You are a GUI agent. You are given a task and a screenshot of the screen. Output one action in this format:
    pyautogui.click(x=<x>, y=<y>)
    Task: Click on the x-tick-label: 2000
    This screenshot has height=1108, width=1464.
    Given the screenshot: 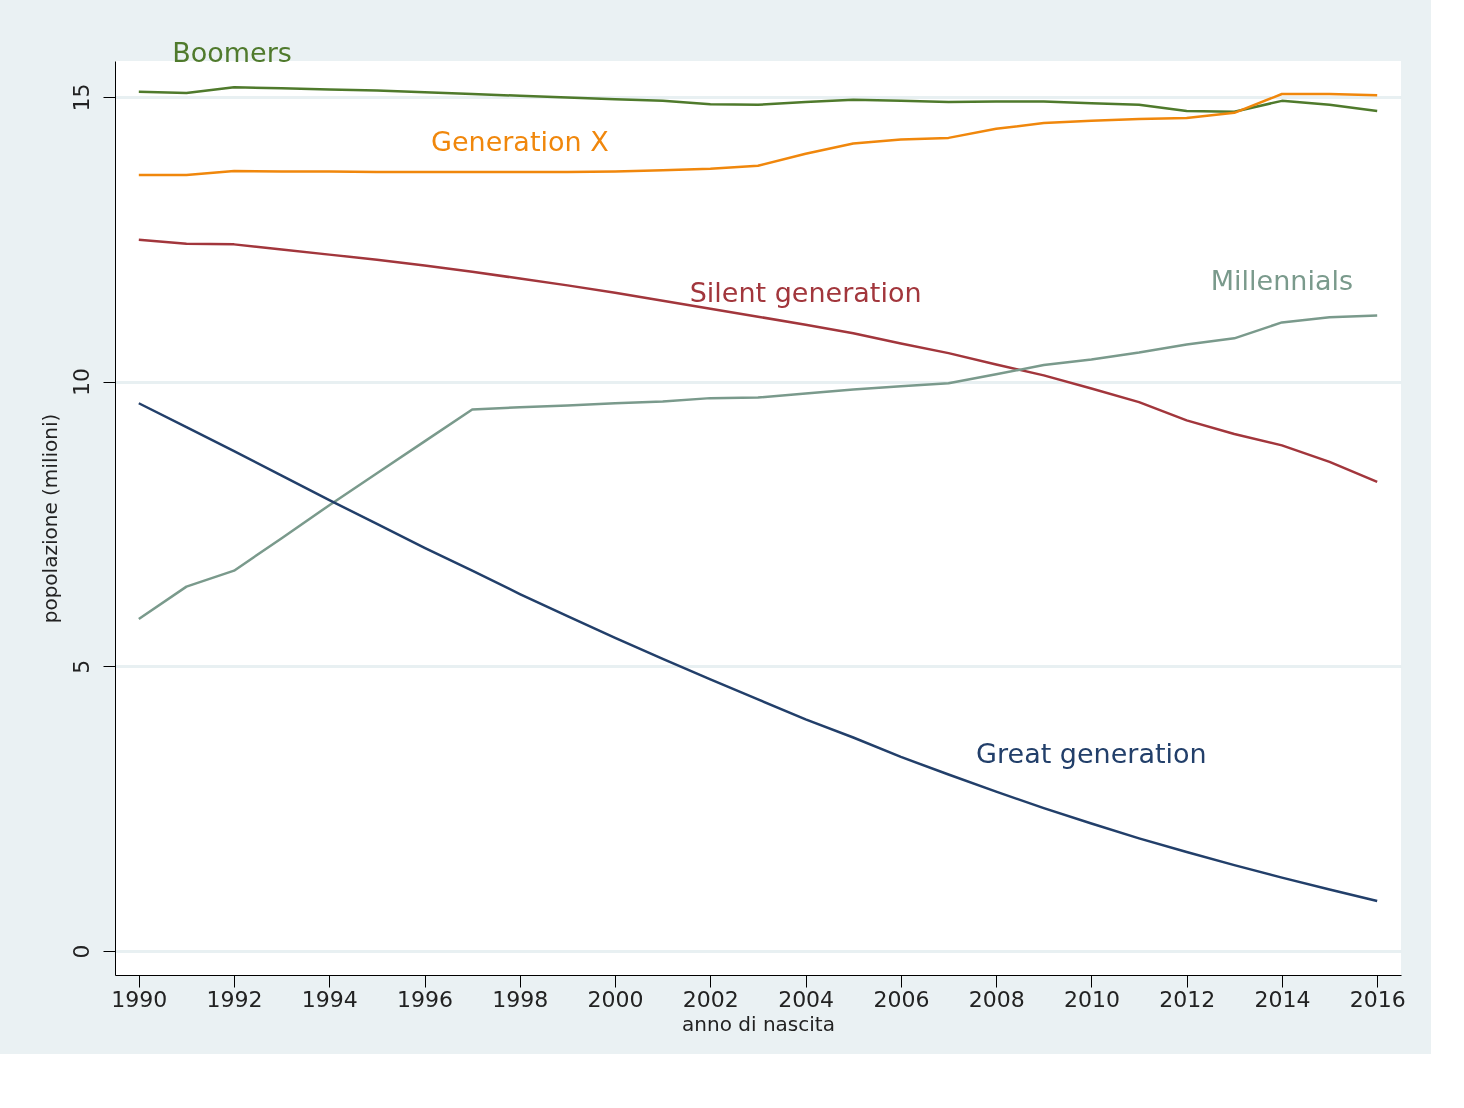 What is the action you would take?
    pyautogui.click(x=615, y=999)
    